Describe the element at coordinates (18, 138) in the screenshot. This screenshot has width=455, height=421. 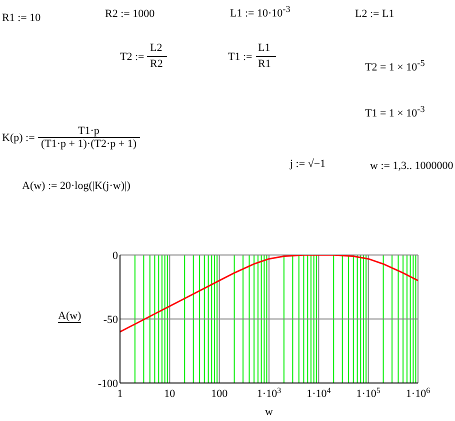
I see `text: K(p) :=` at that location.